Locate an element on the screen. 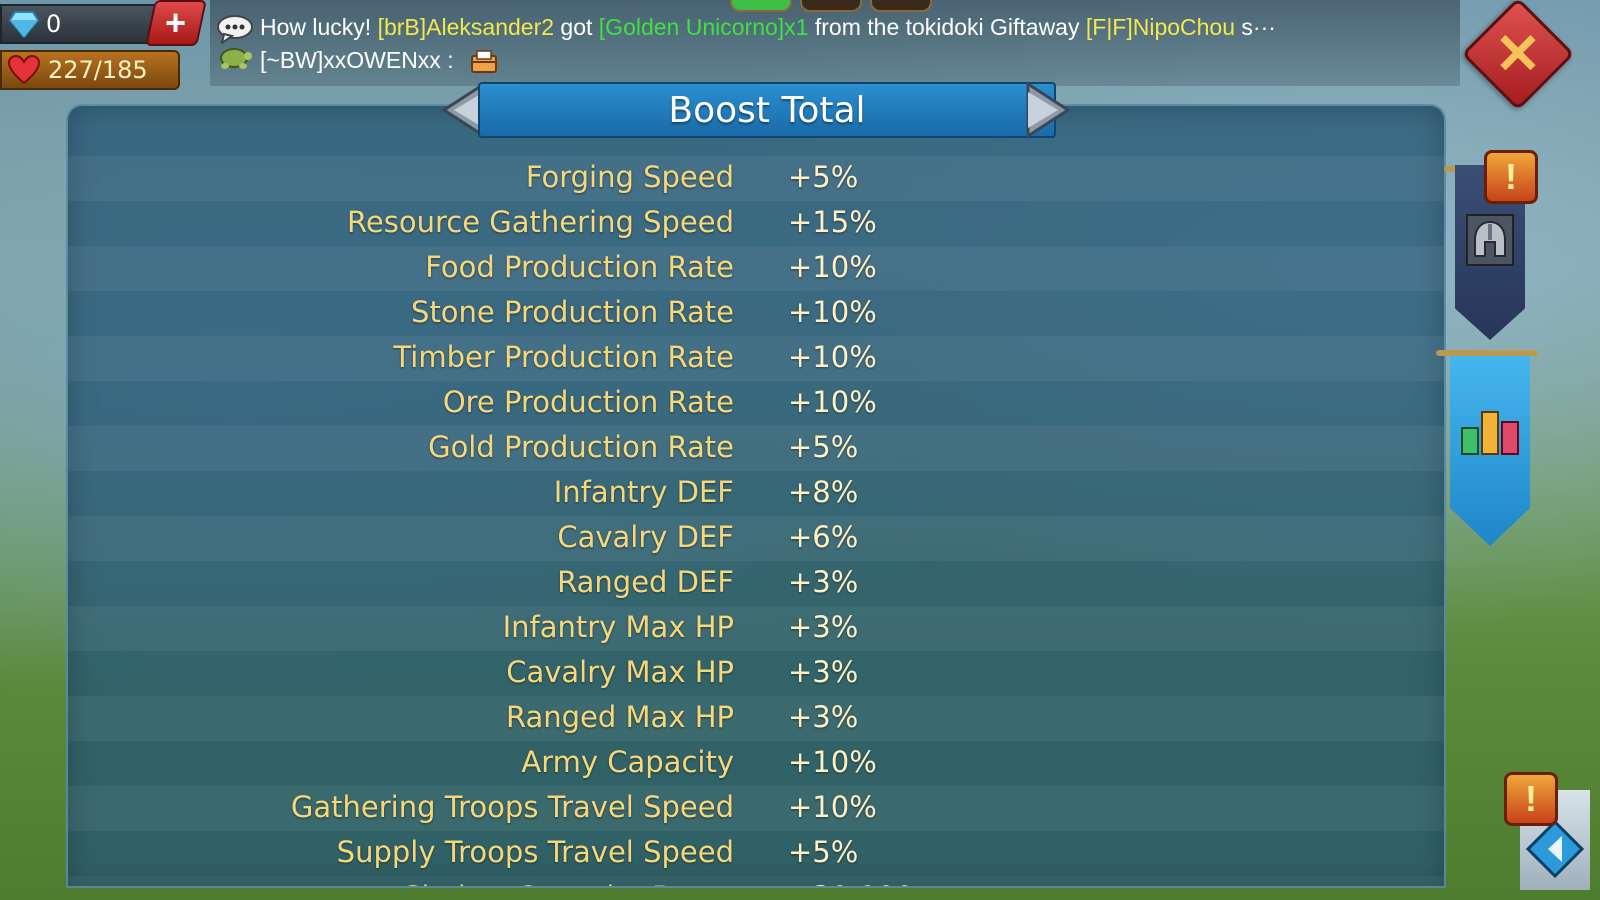  chat-player-2: [F|F]NipoChou is located at coordinates (1160, 27).